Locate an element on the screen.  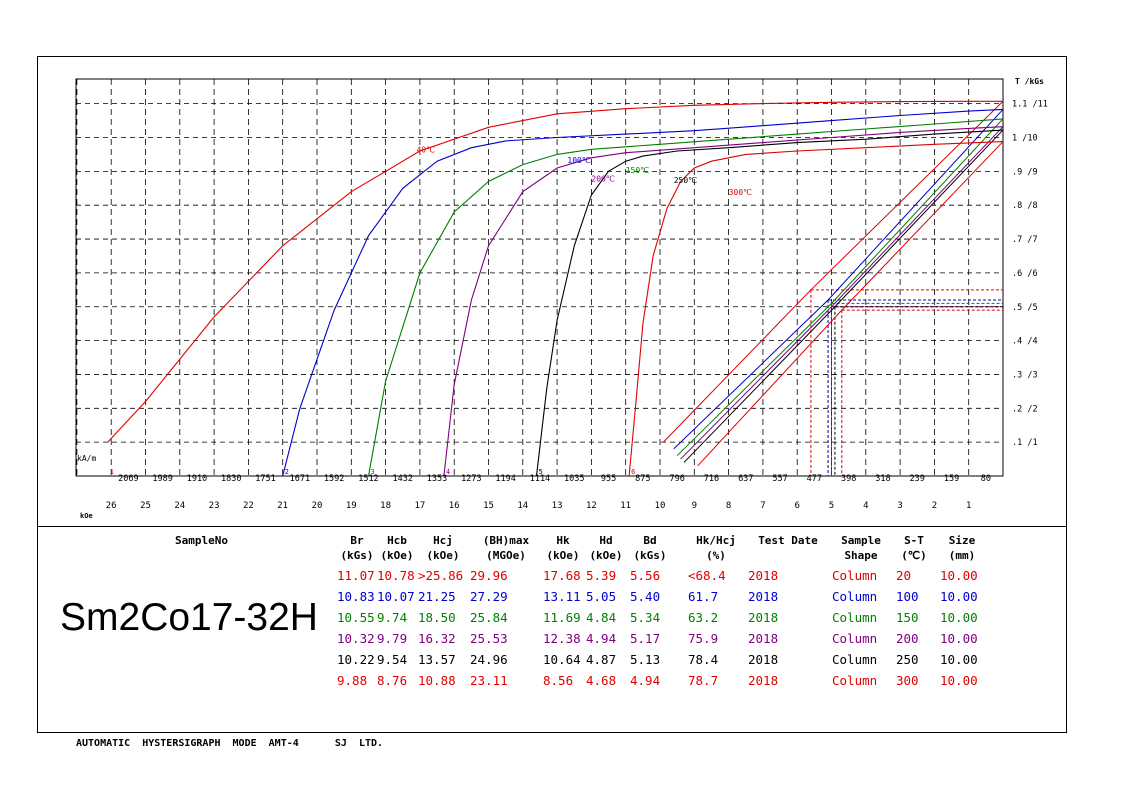
column-header-line1: (BH)max is located at coordinates (506, 540).